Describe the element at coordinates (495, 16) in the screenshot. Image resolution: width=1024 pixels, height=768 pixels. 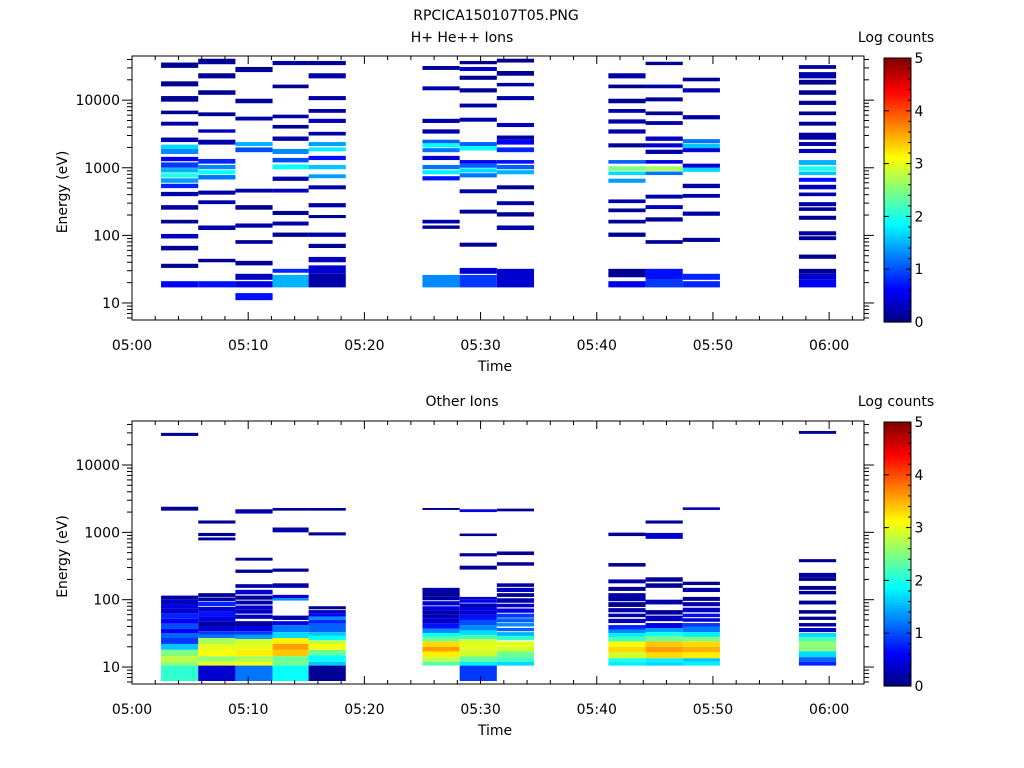
I see `page-title: RPCICA150107T05.PNG` at that location.